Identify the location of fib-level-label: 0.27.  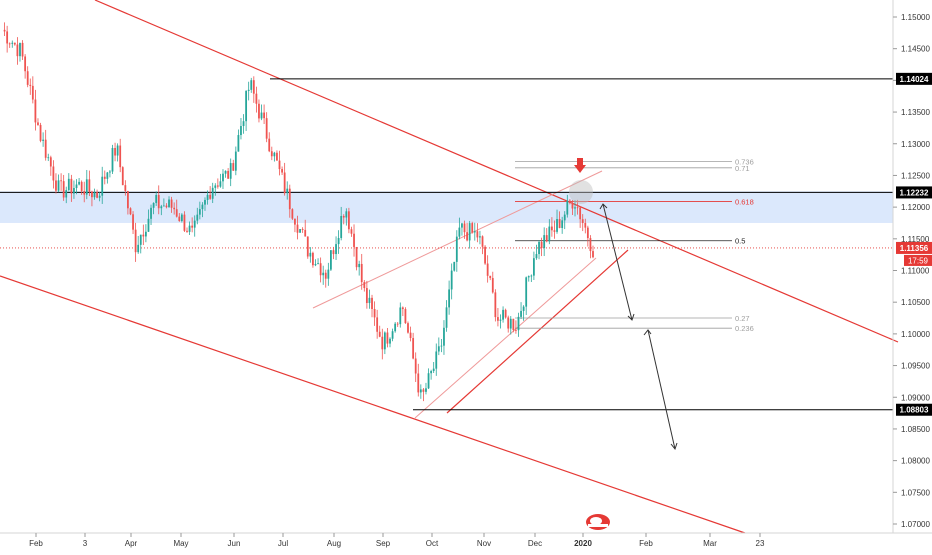
(742, 318).